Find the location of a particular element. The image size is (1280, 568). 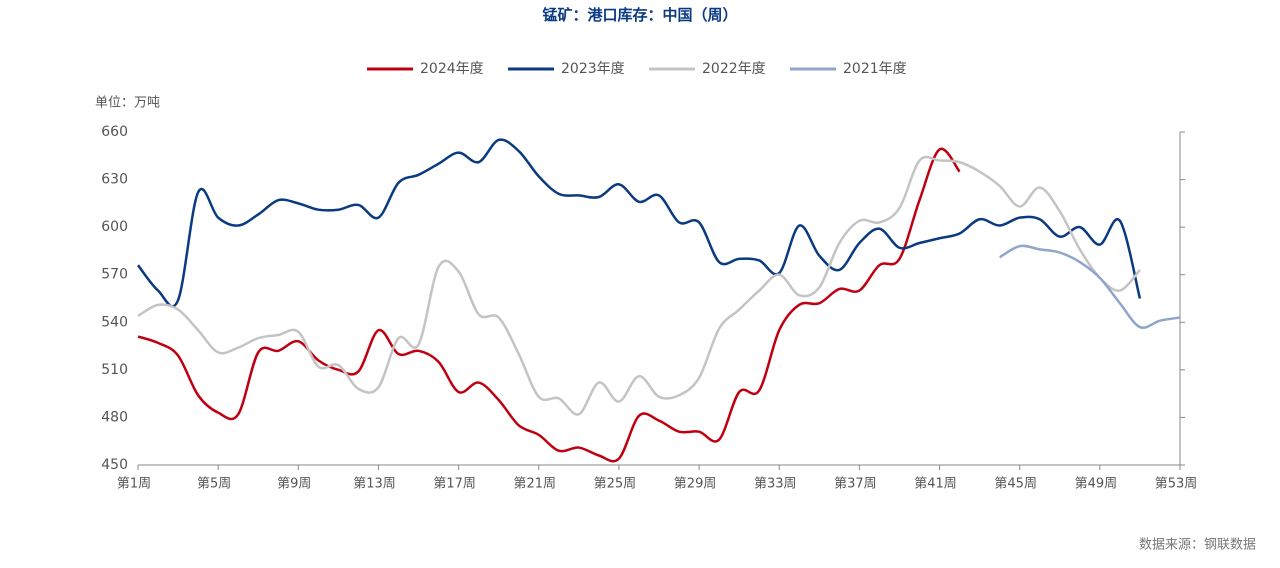

x-tick-label: 第49周 is located at coordinates (1096, 484).